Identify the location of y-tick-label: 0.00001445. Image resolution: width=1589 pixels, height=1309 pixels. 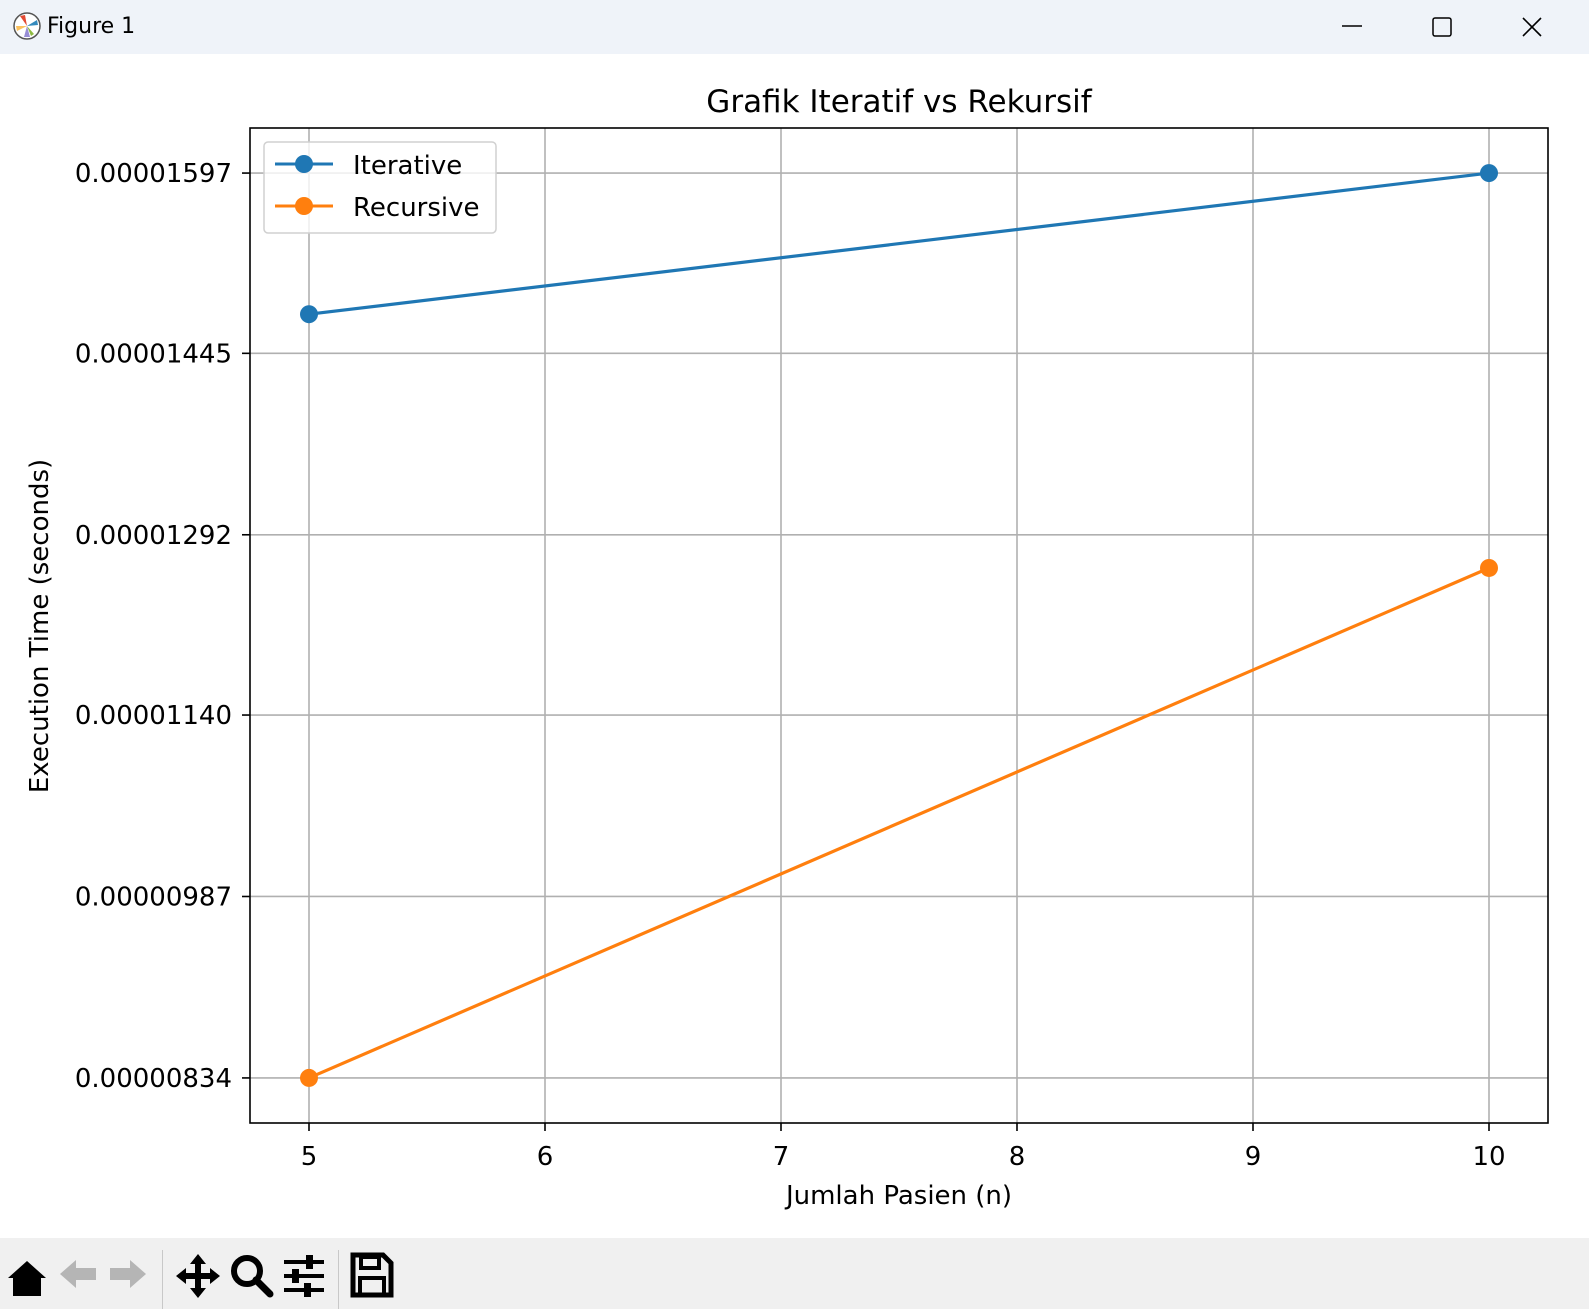
(153, 354).